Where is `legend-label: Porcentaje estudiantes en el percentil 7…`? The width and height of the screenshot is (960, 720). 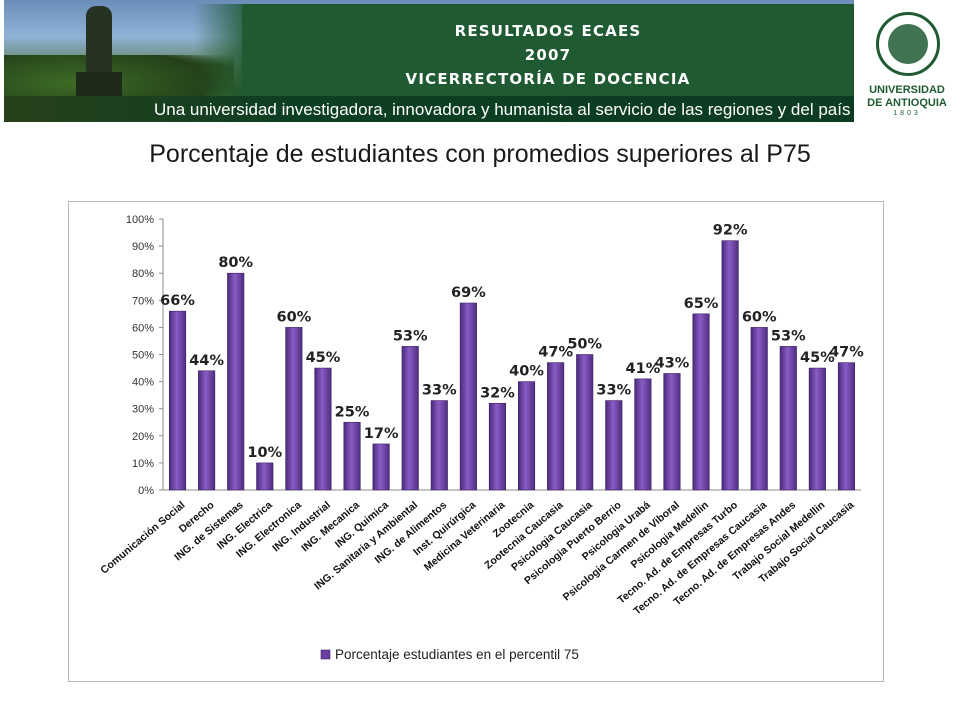 legend-label: Porcentaje estudiantes en el percentil 7… is located at coordinates (457, 654).